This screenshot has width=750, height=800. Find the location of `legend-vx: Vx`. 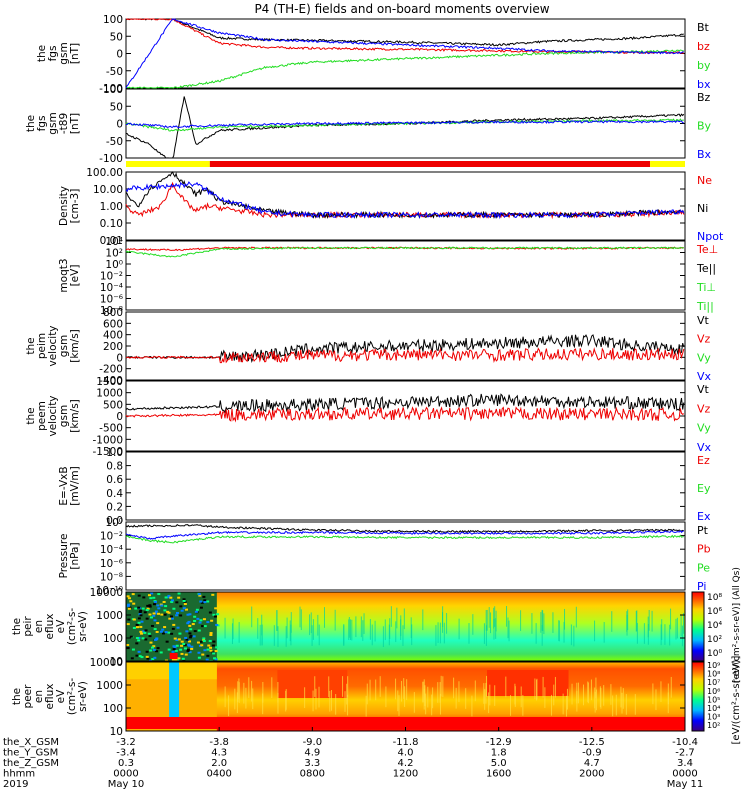

legend-vx: Vx is located at coordinates (704, 376).